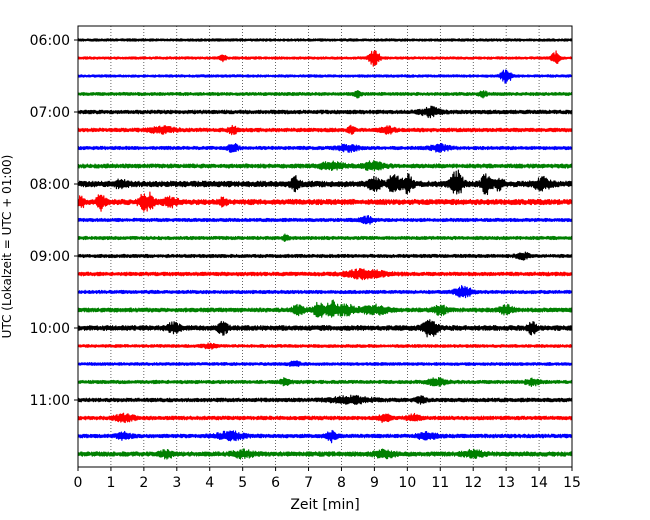  I want to click on x-tick-label: 0, so click(78, 483).